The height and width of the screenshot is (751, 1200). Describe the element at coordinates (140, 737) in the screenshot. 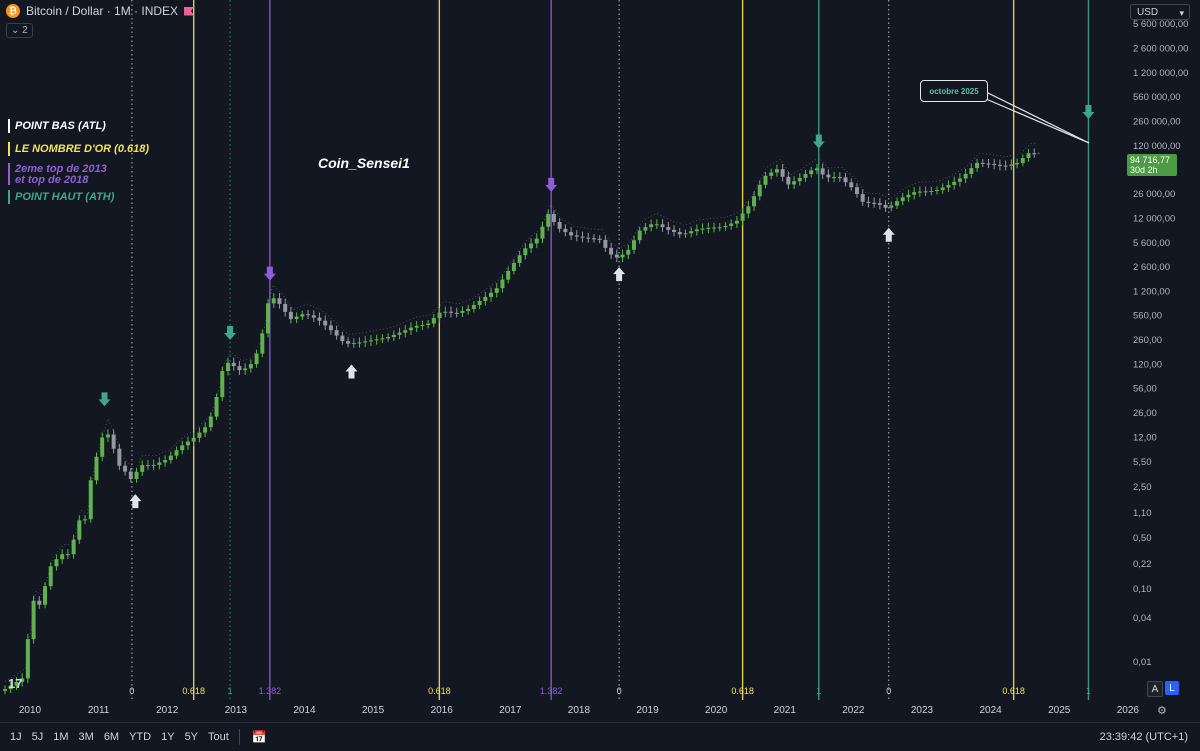

I see `range-ytd: YTD` at that location.